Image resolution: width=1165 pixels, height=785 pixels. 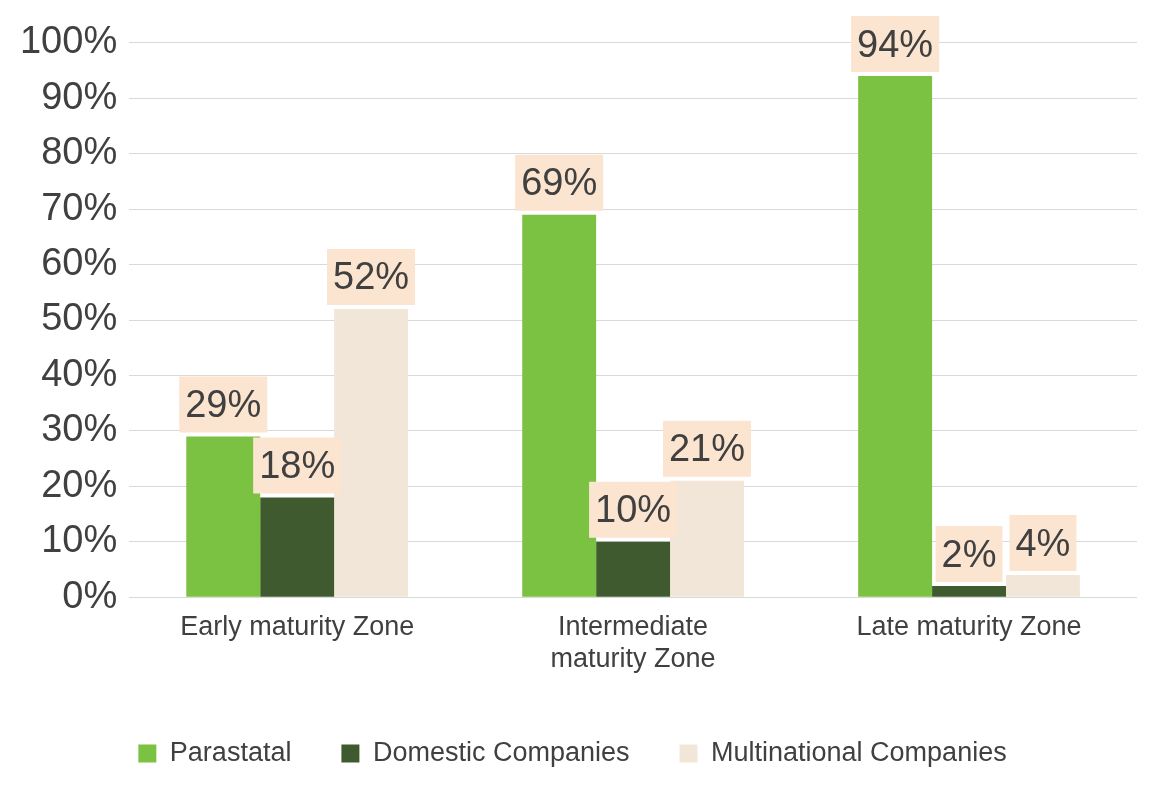 What do you see at coordinates (895, 43) in the screenshot?
I see `data-label: 94%` at bounding box center [895, 43].